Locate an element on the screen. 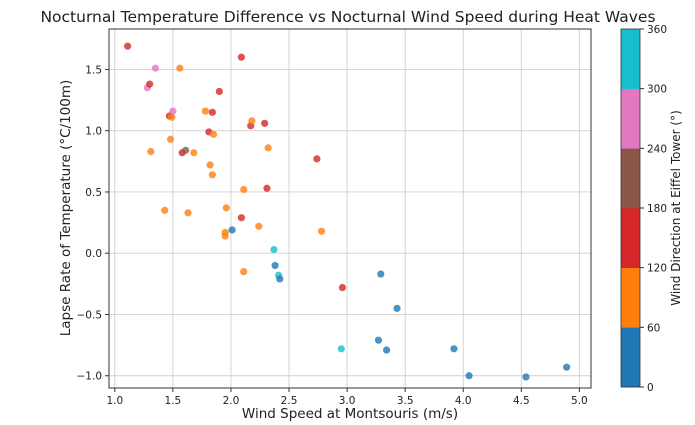 The height and width of the screenshot is (425, 695). x-tick-label: 1.0 is located at coordinates (114, 401).